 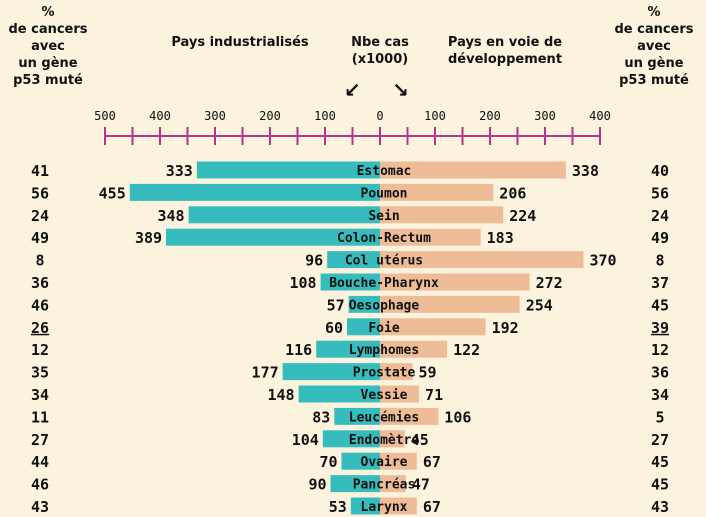 I want to click on value-label-industrialized: 177, so click(x=265, y=373).